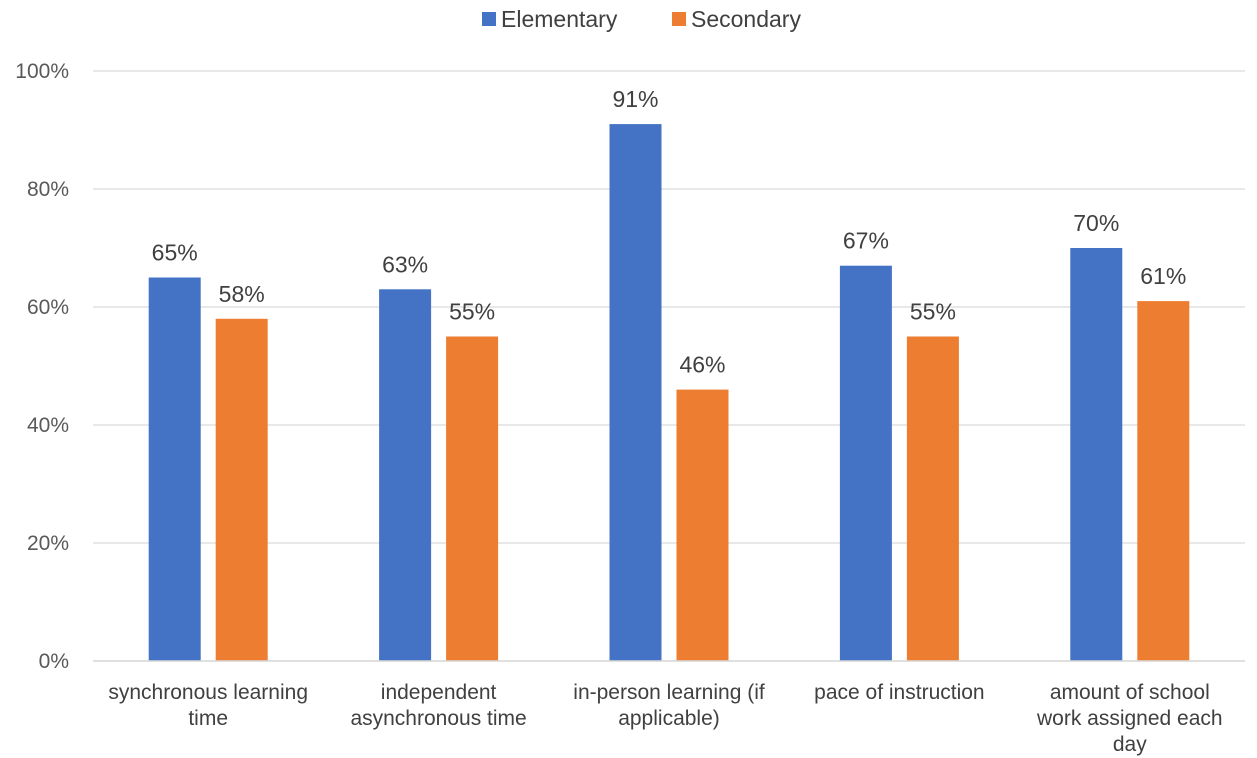  I want to click on data-label-elementary-0: 65%, so click(175, 253).